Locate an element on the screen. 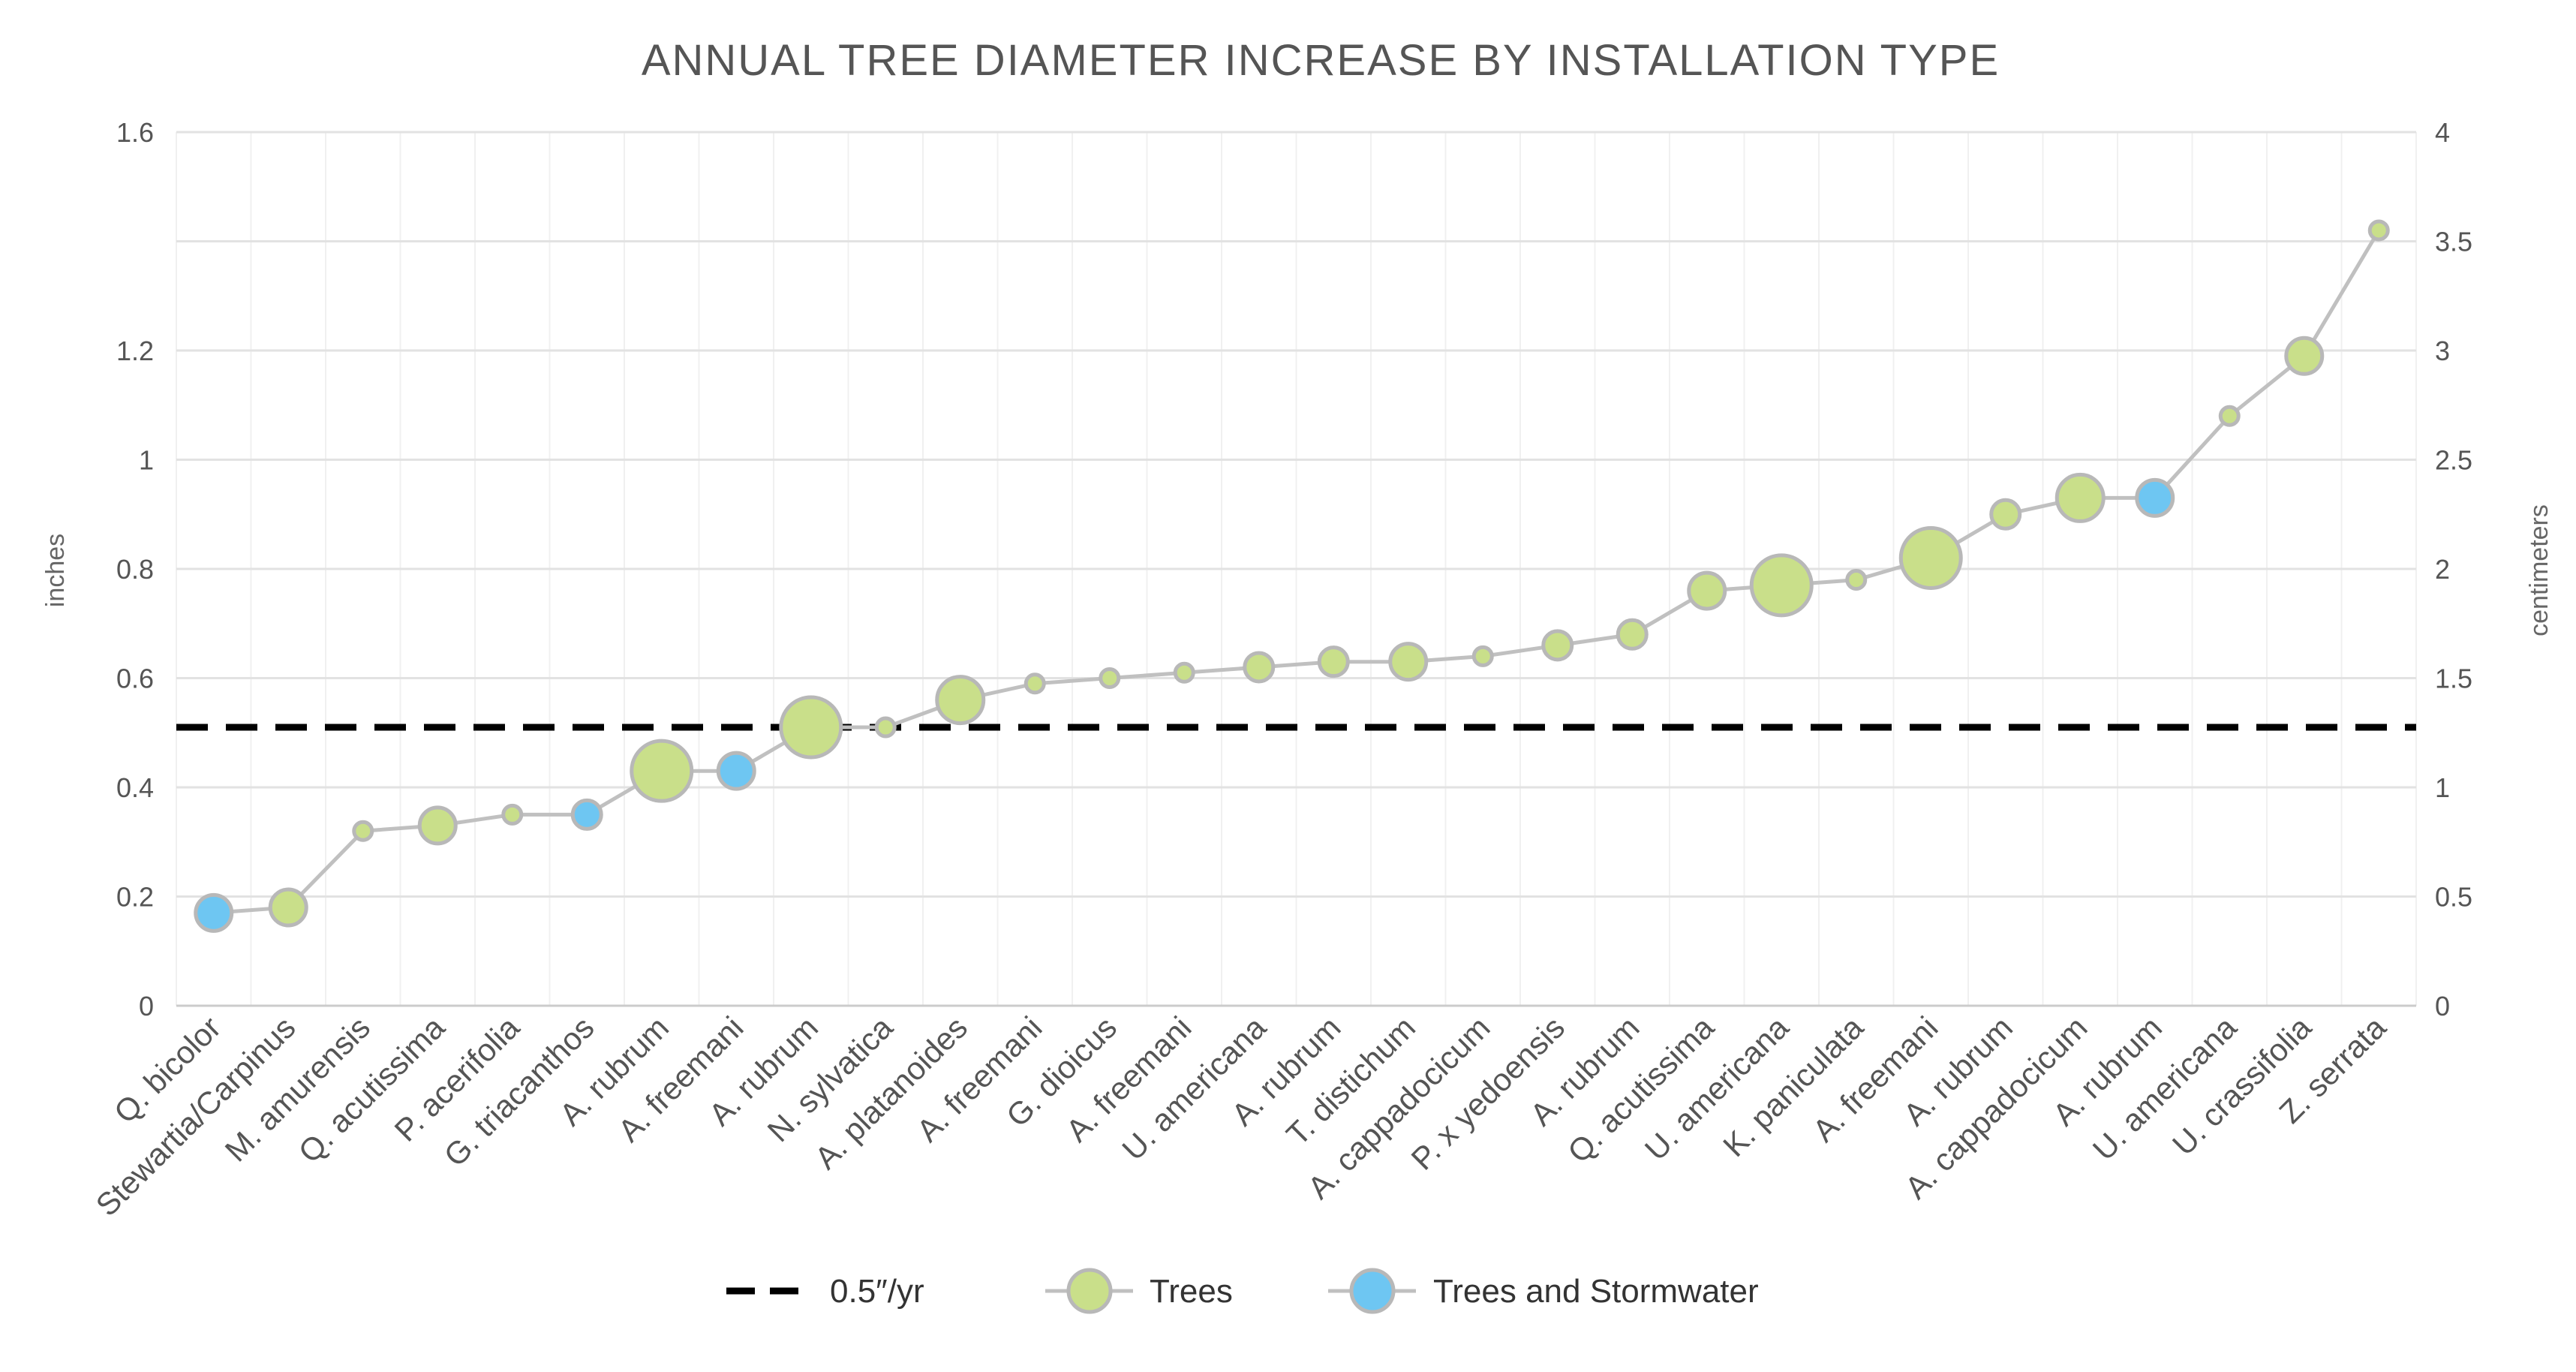  y-axis-label: inches is located at coordinates (55, 570).